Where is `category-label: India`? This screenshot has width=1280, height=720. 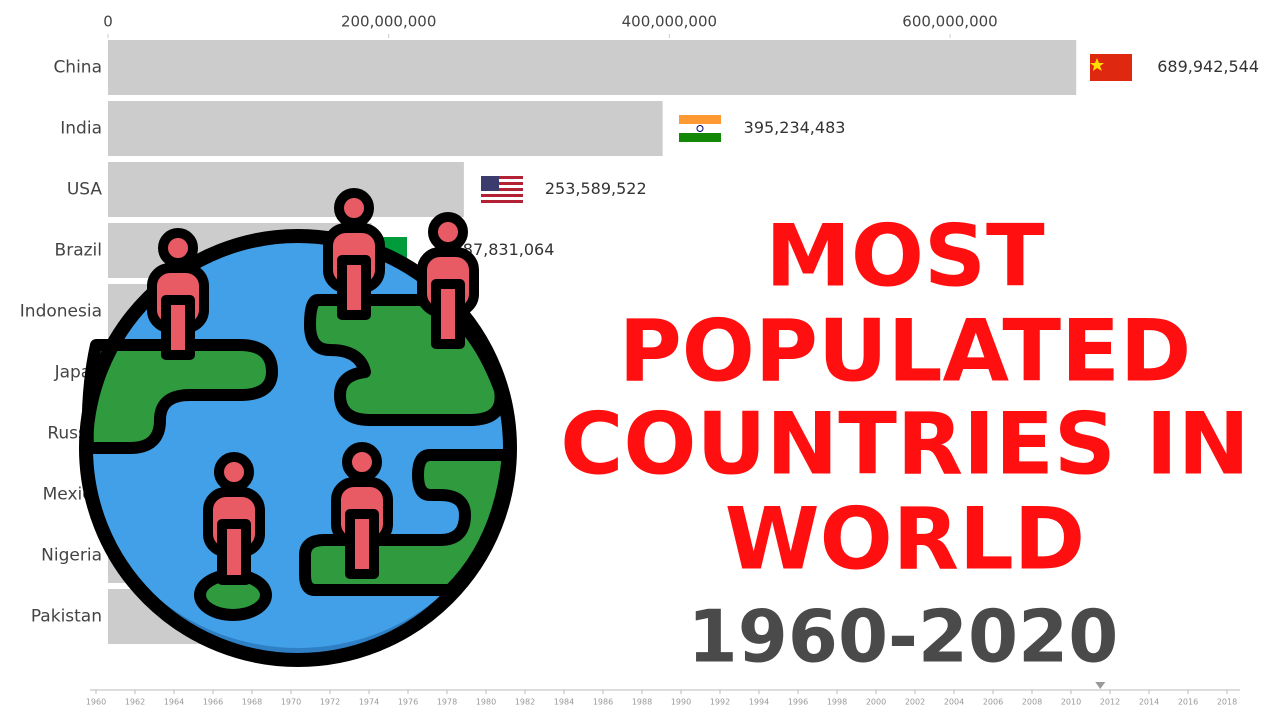
category-label: India is located at coordinates (81, 129).